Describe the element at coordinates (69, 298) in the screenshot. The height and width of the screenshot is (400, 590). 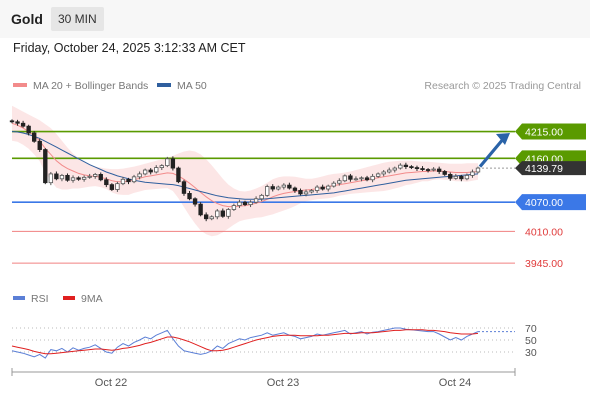
I see `legend-swatch-rsi-ma` at that location.